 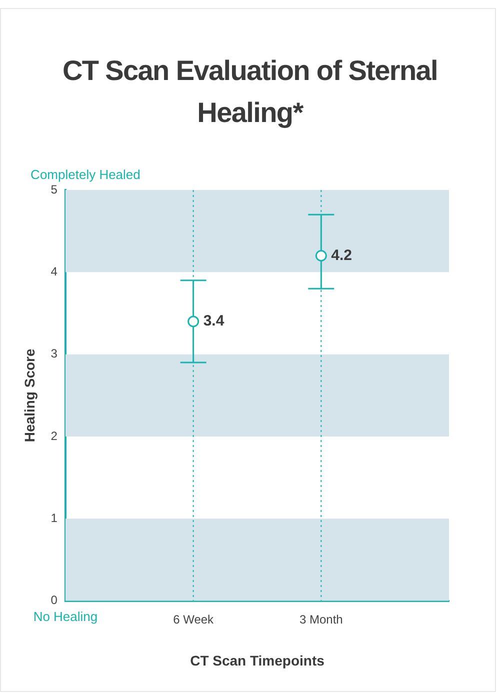 I want to click on y-tick-label: 4, so click(x=54, y=271).